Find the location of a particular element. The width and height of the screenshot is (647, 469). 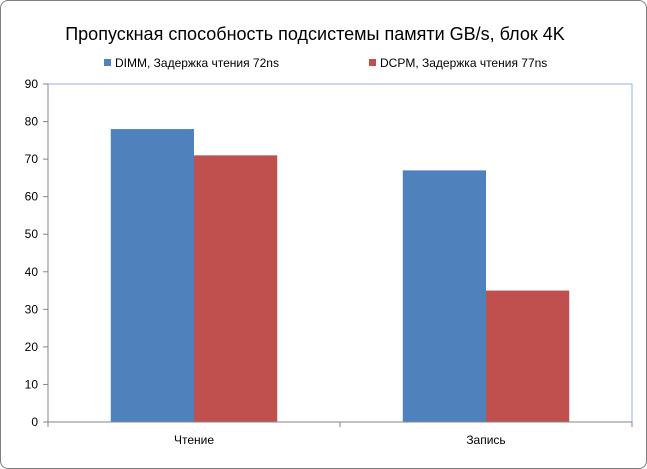

y-tick-label: 10 is located at coordinates (32, 384).